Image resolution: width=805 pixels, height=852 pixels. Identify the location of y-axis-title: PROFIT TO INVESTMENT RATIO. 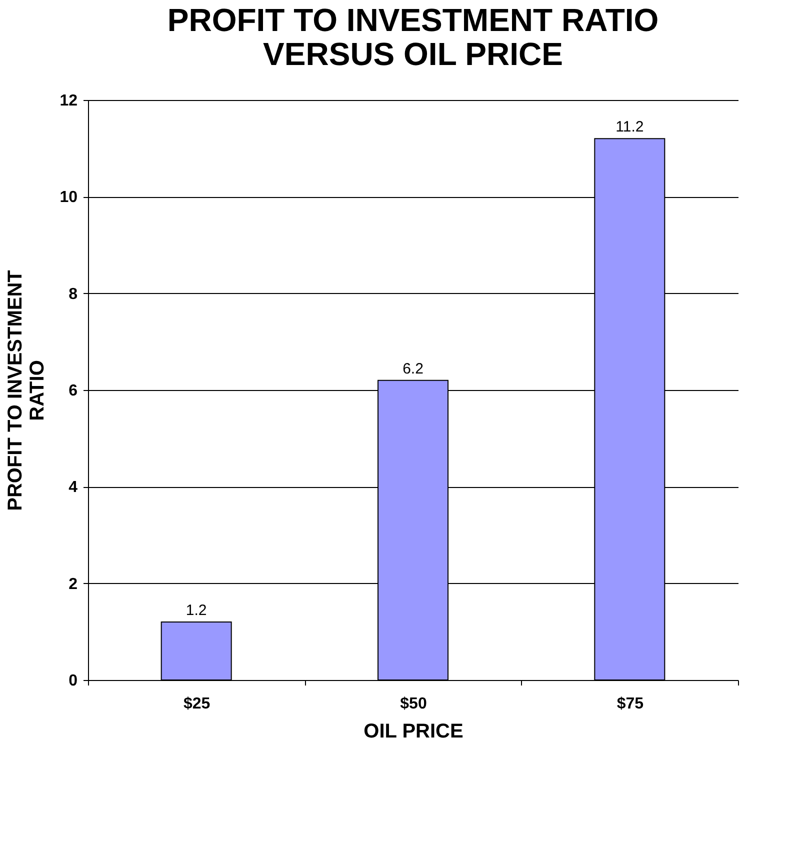
(26, 390).